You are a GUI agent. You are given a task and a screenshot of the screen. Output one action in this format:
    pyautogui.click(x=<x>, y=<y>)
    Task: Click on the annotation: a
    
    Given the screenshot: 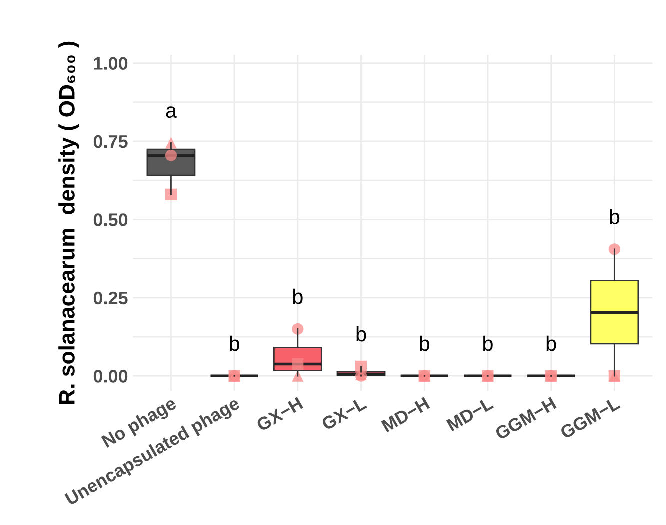 What is the action you would take?
    pyautogui.click(x=172, y=112)
    